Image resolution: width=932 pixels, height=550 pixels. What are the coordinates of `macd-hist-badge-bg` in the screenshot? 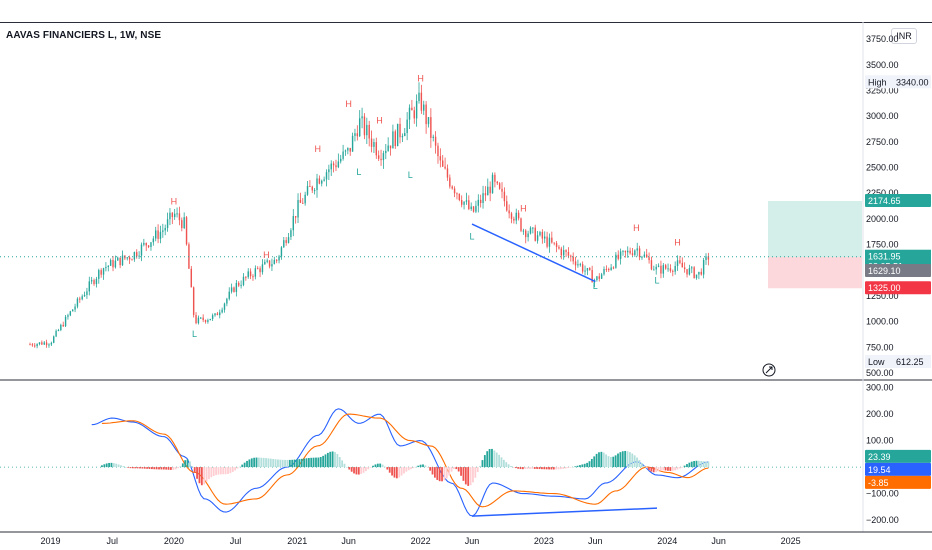 It's located at (898, 456).